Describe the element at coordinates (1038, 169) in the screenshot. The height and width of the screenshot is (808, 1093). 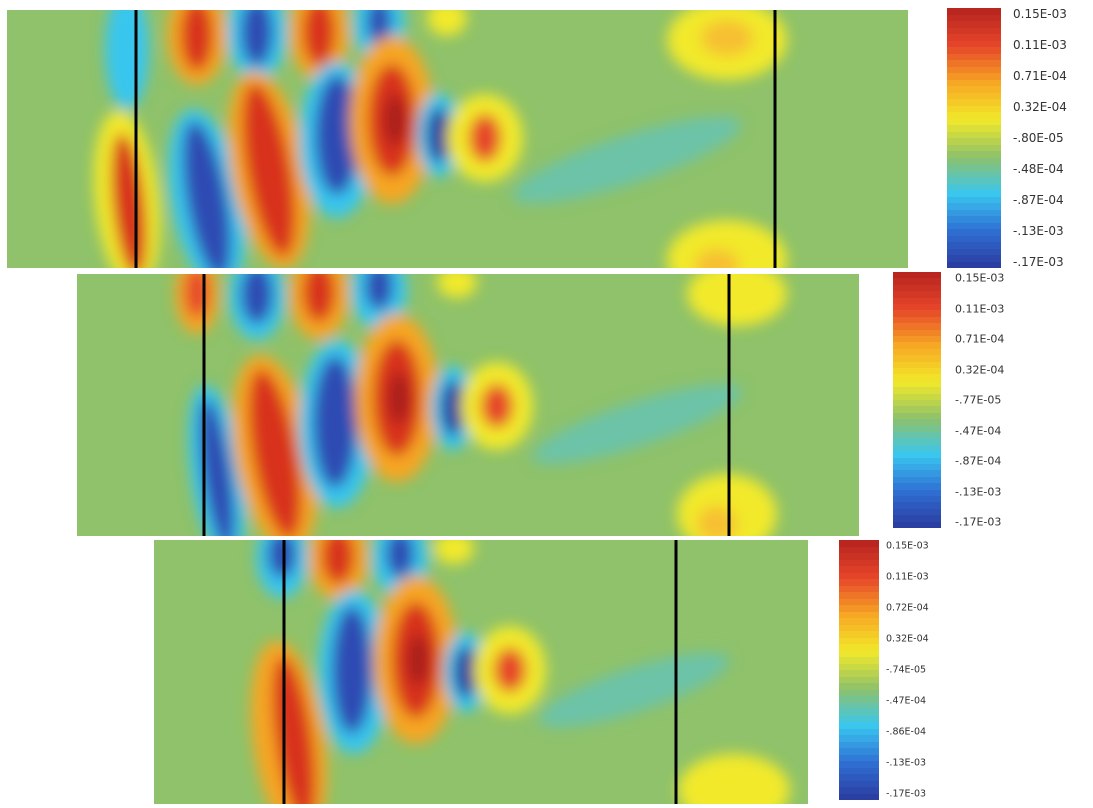
I see `colorbar-tick-label: -.48E-04` at that location.